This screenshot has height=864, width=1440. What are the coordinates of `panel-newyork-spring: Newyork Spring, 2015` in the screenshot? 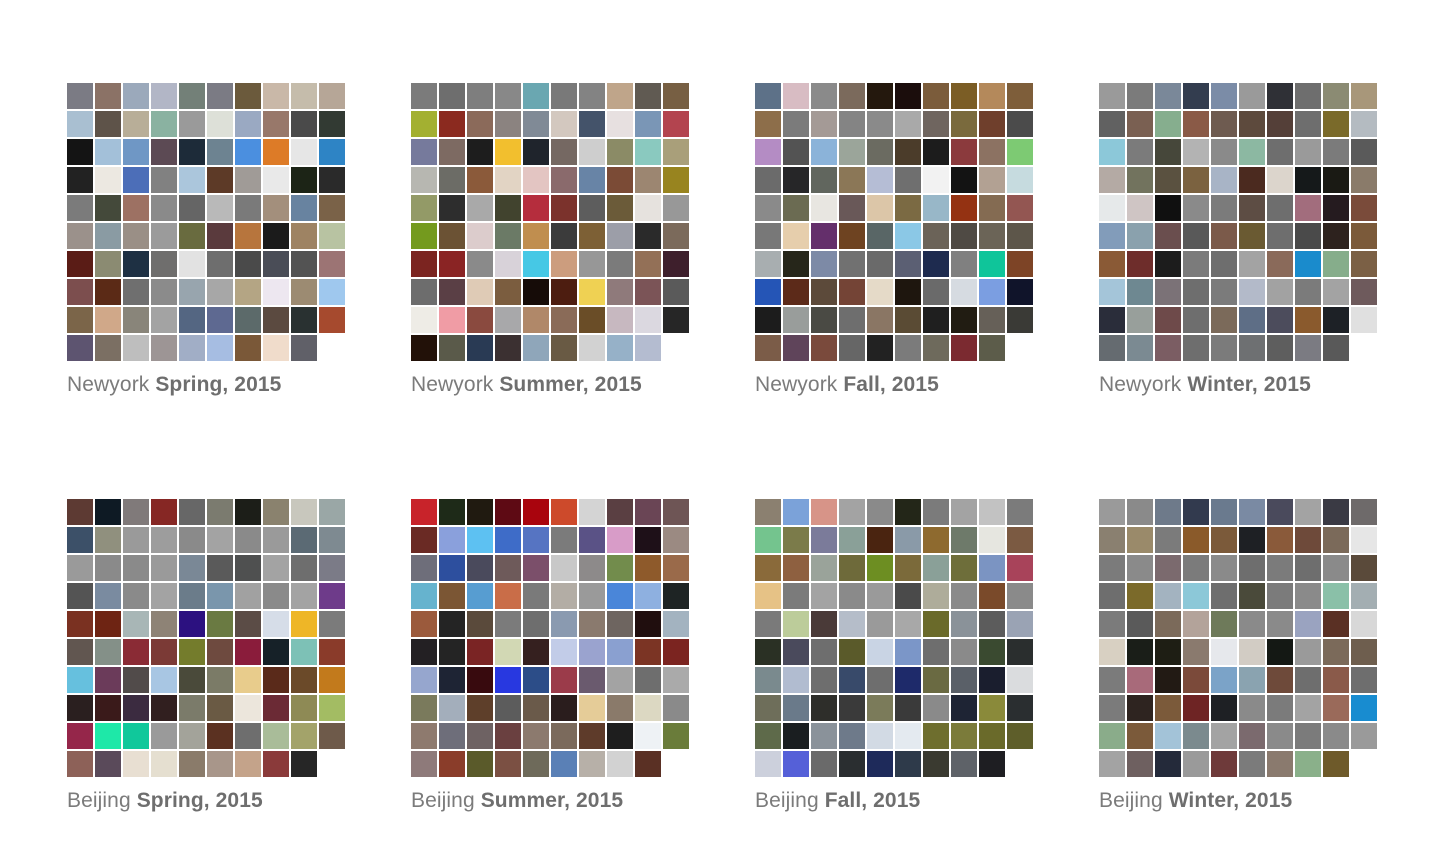 It's located at (212, 239).